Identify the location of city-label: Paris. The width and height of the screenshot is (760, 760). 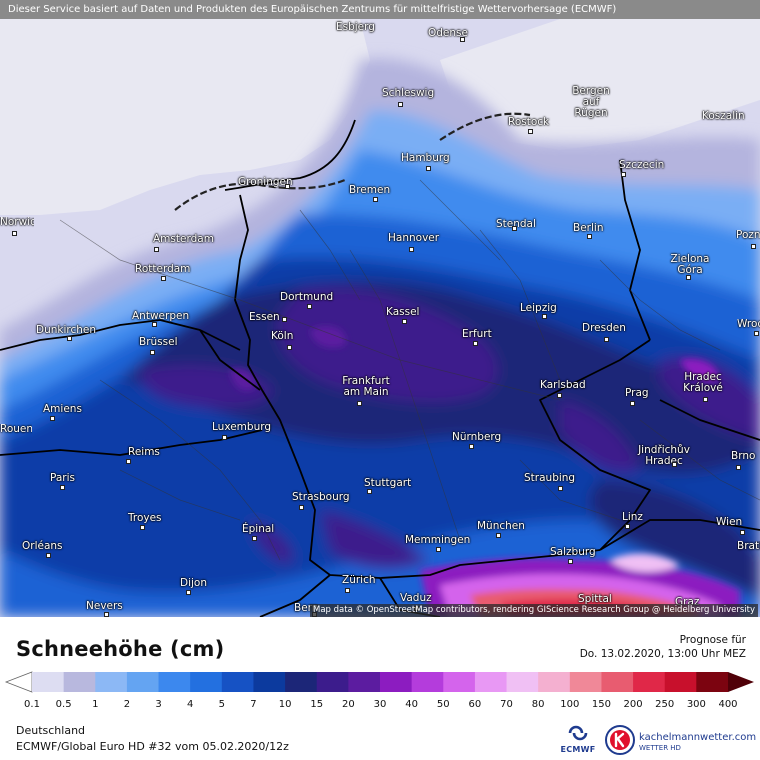
(62, 478).